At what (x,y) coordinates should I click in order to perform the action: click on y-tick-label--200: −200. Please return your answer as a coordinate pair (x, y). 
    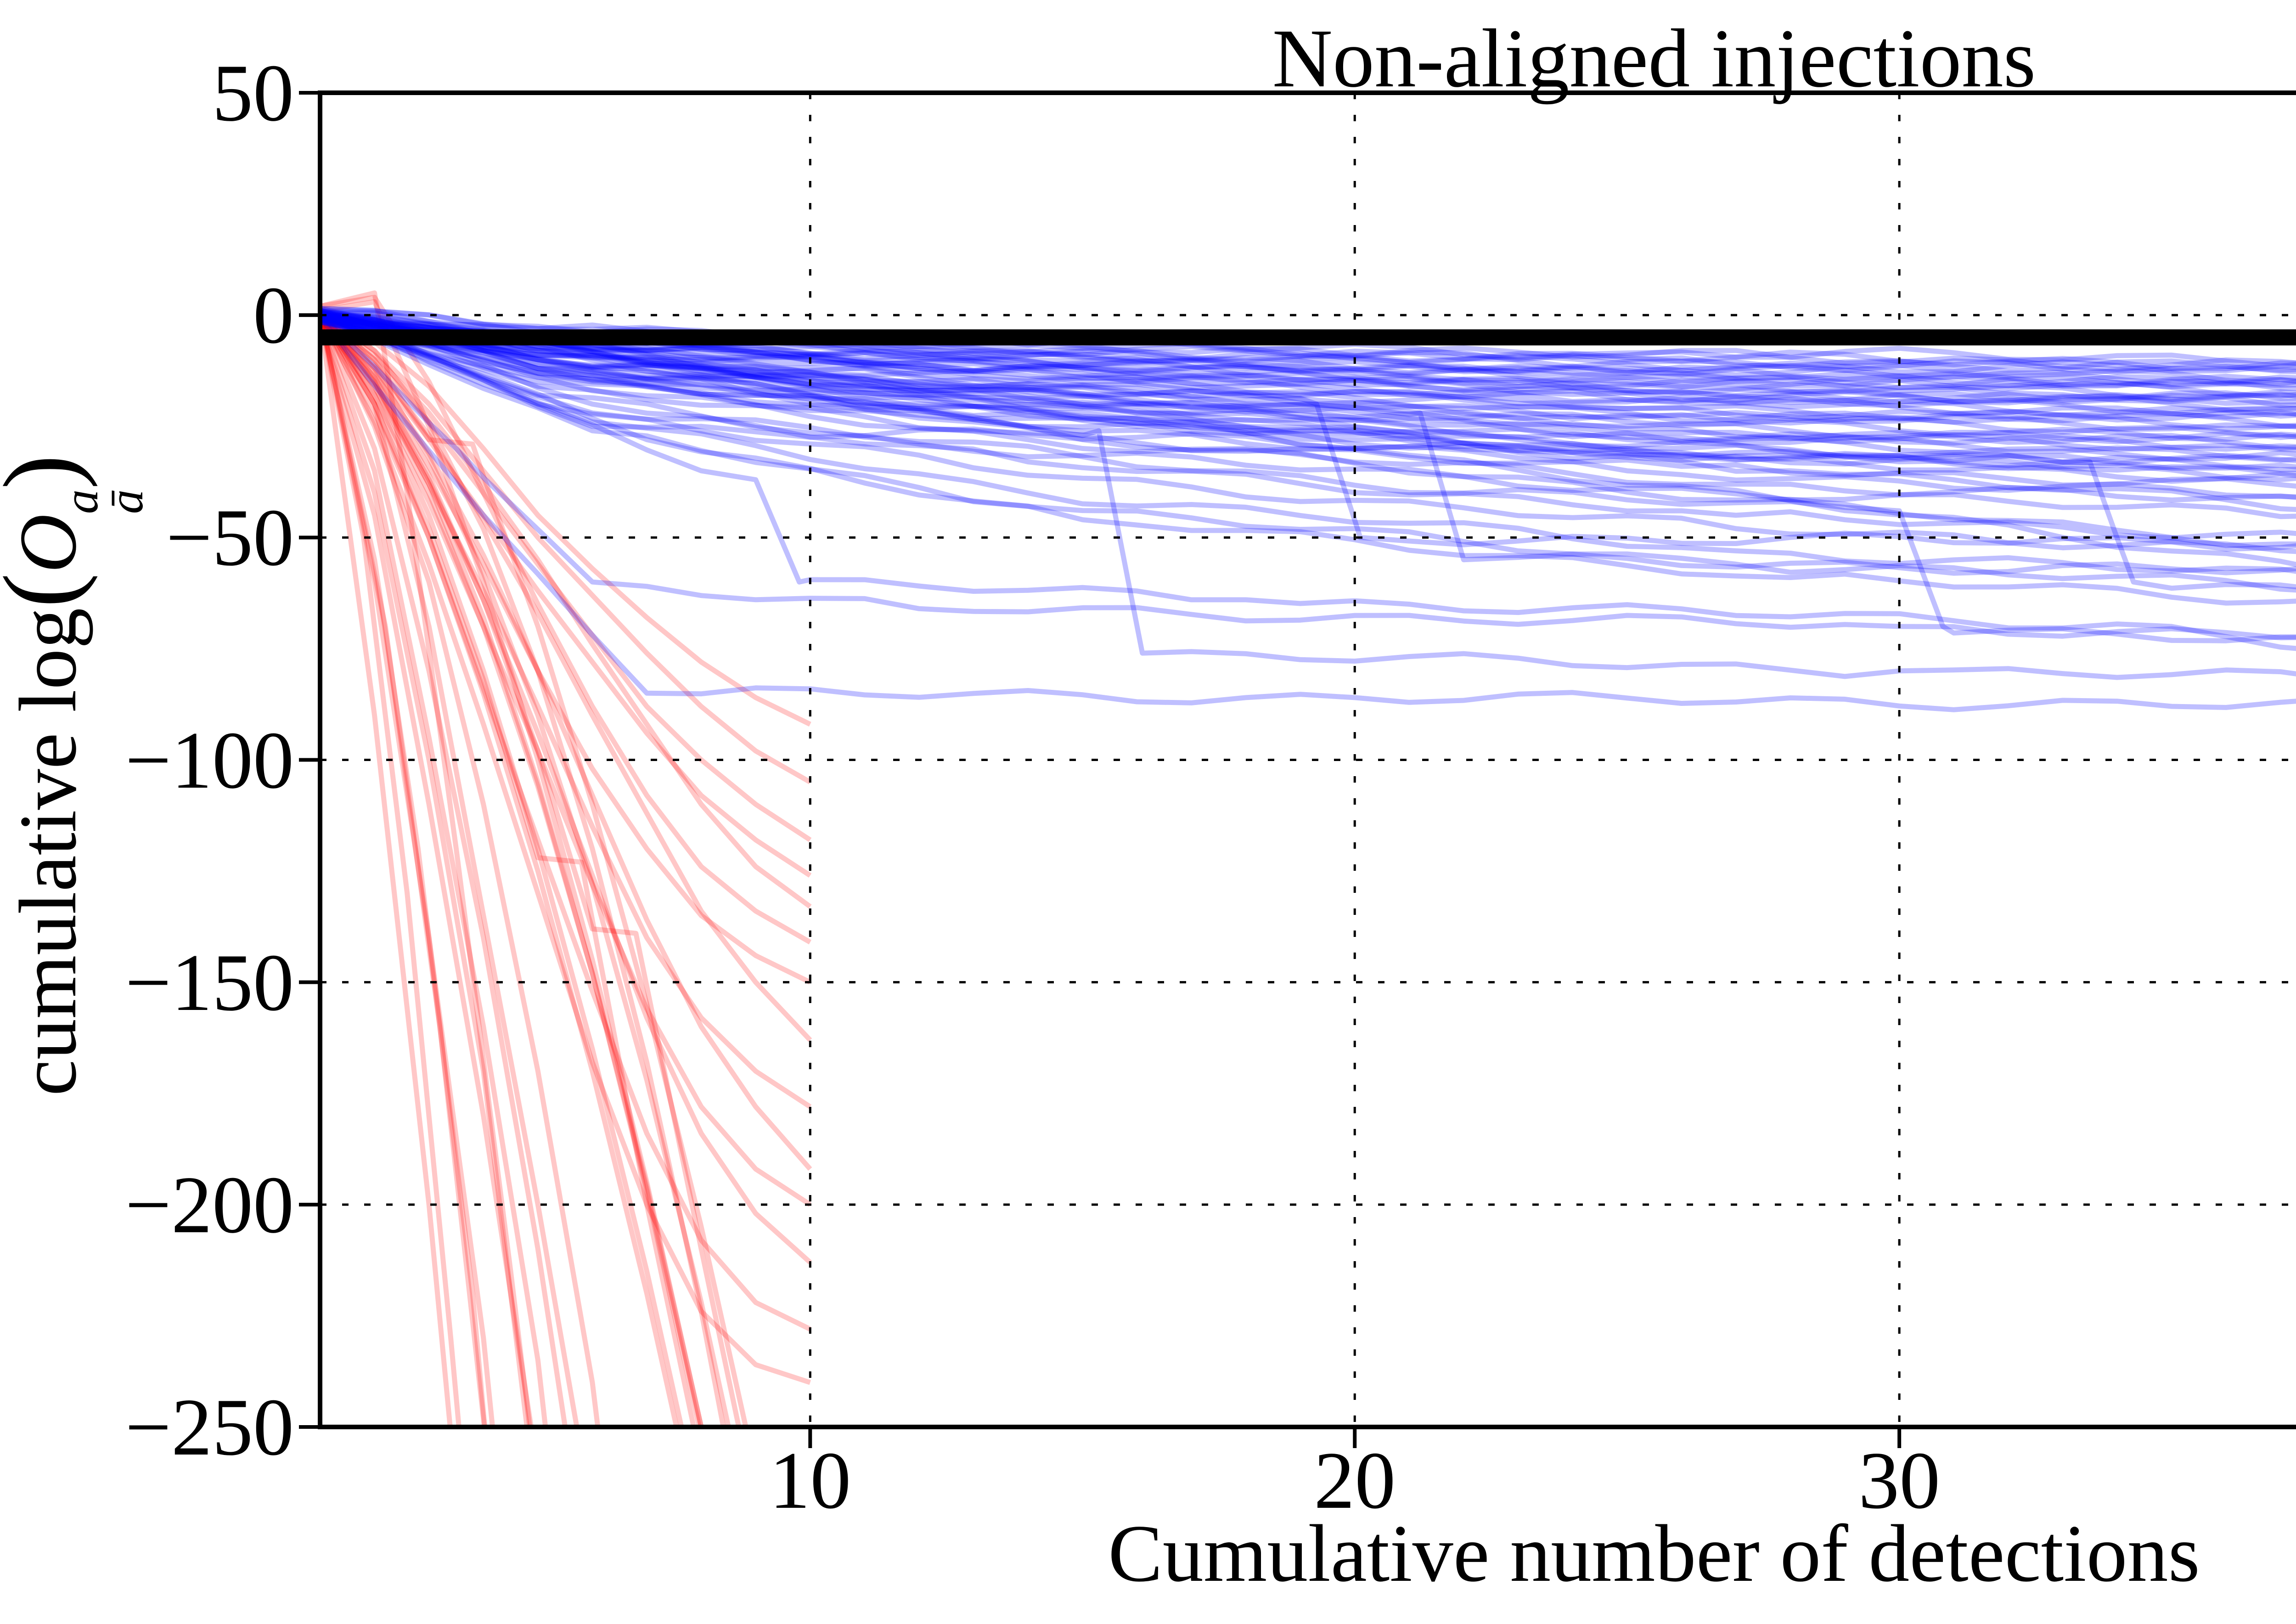
    Looking at the image, I should click on (209, 1204).